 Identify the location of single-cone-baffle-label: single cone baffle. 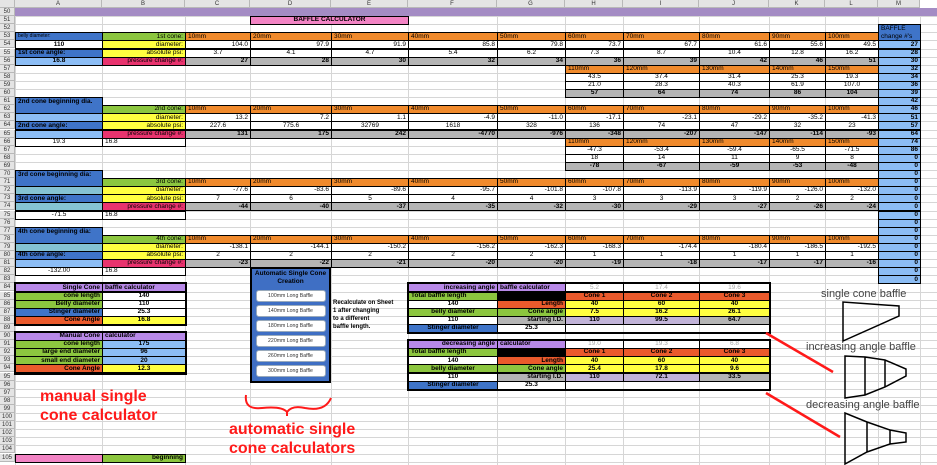
(864, 294).